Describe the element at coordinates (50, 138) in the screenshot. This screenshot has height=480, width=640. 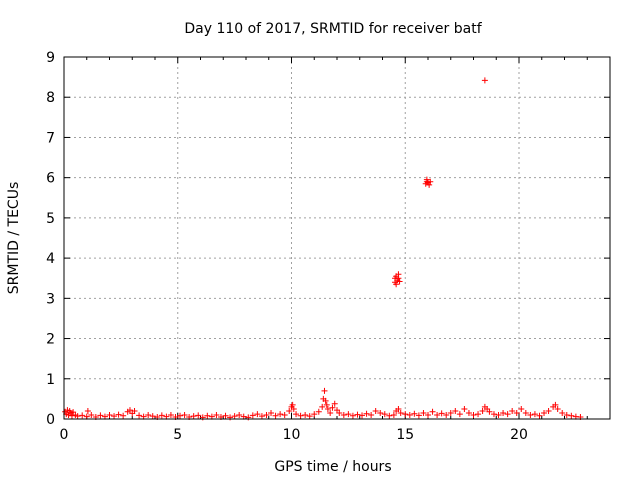
I see `y-tick-label: 7` at that location.